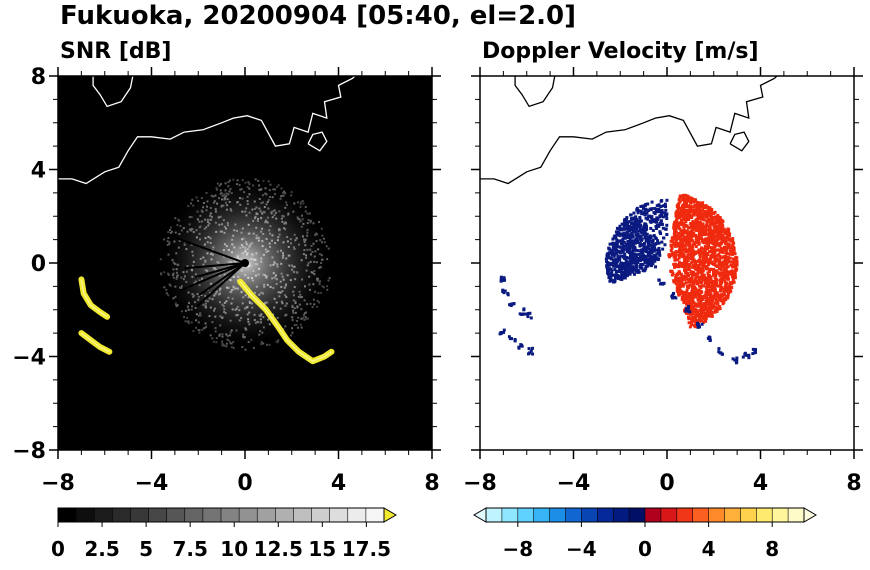  I want to click on x-tick-label: 8, so click(853, 483).